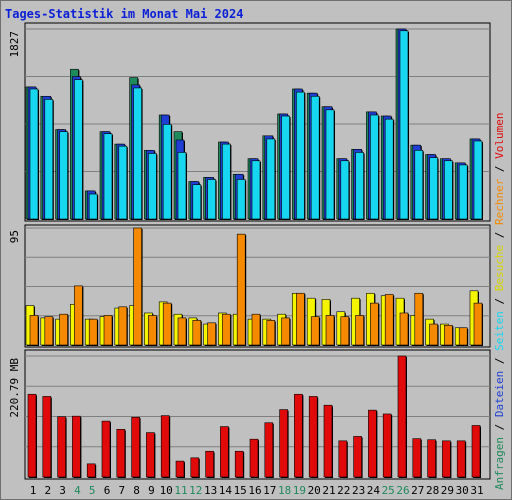  Describe the element at coordinates (299, 490) in the screenshot. I see `xtick-day-19: 19` at that location.